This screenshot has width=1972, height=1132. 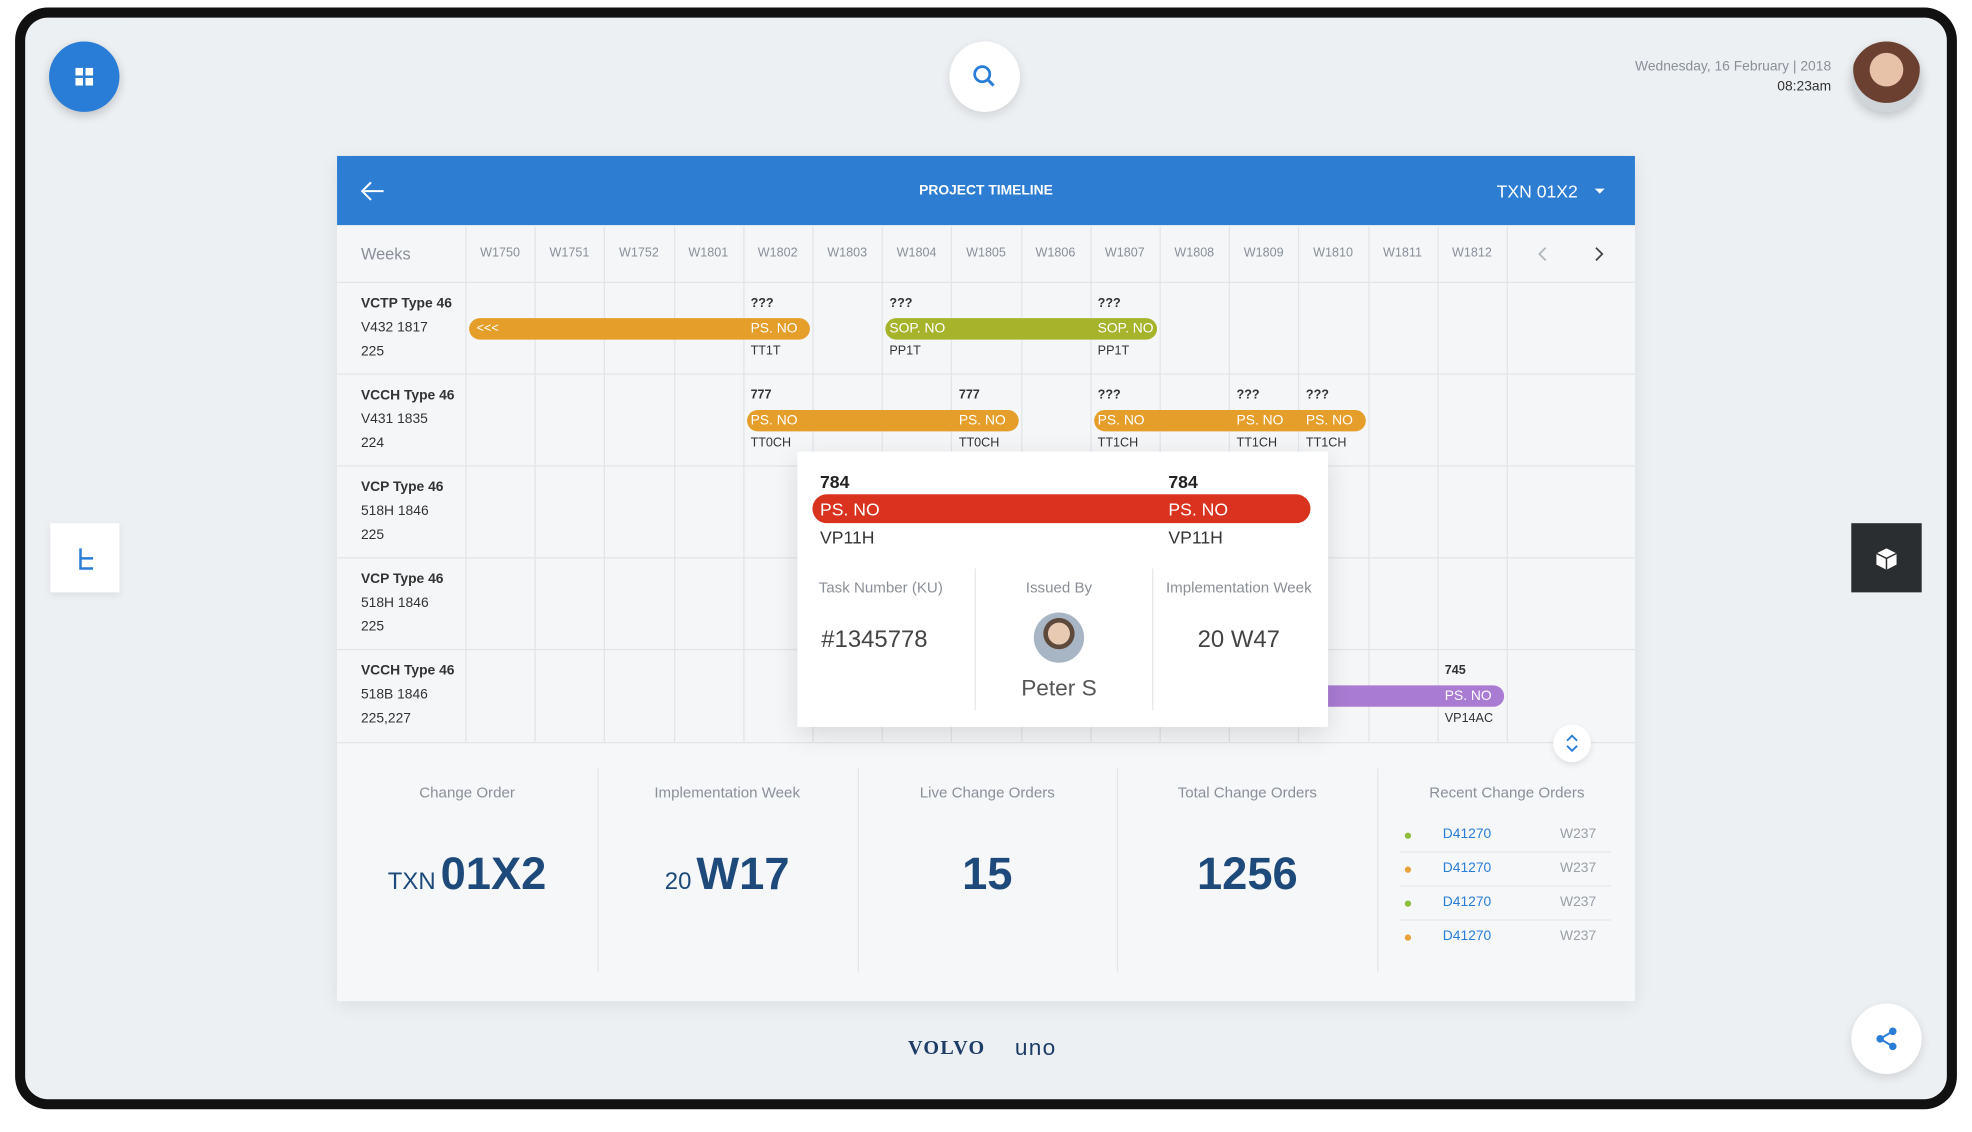 What do you see at coordinates (1059, 587) in the screenshot?
I see `issued-label: Issued By` at bounding box center [1059, 587].